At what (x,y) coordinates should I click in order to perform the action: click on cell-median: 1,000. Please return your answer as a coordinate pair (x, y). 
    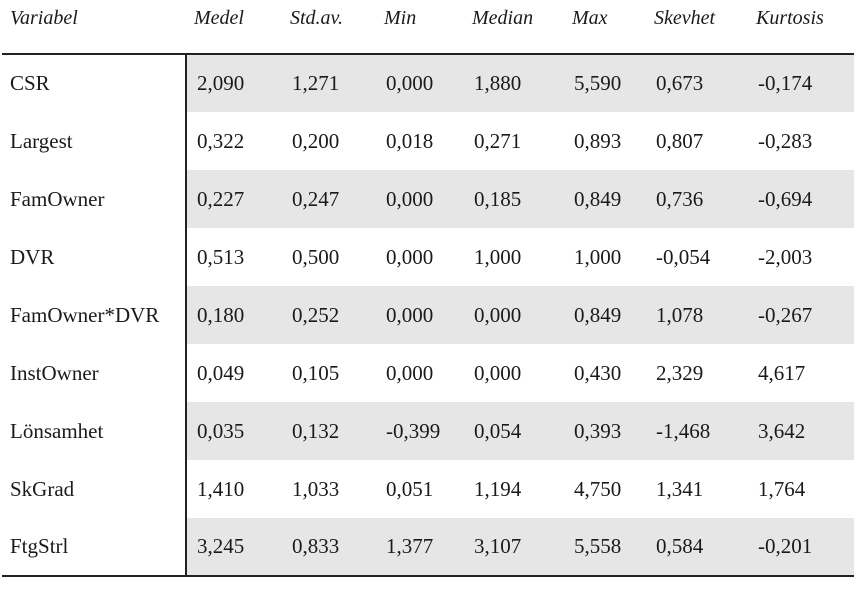
    Looking at the image, I should click on (498, 256).